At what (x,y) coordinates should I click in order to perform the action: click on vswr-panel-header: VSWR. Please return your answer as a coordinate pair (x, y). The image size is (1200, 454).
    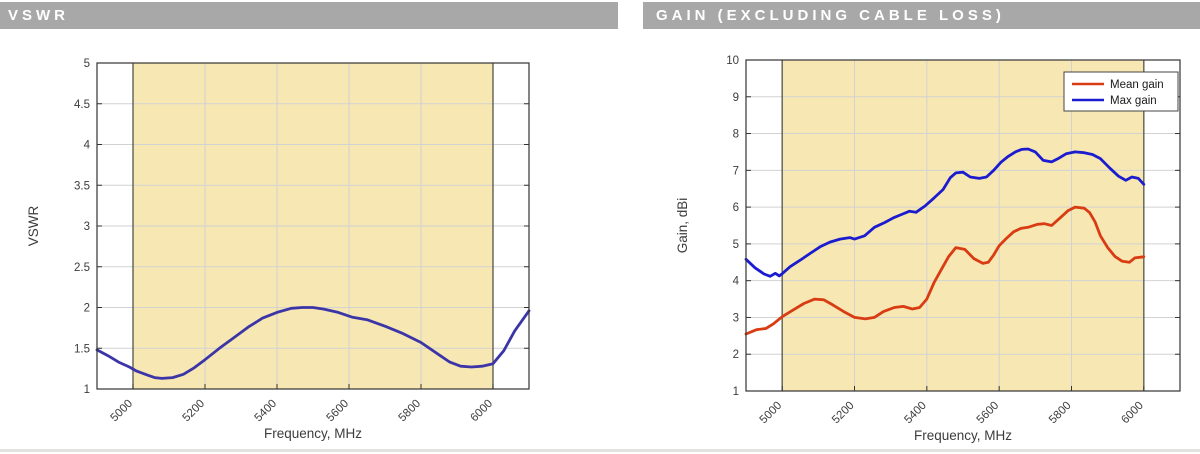
    Looking at the image, I should click on (309, 15).